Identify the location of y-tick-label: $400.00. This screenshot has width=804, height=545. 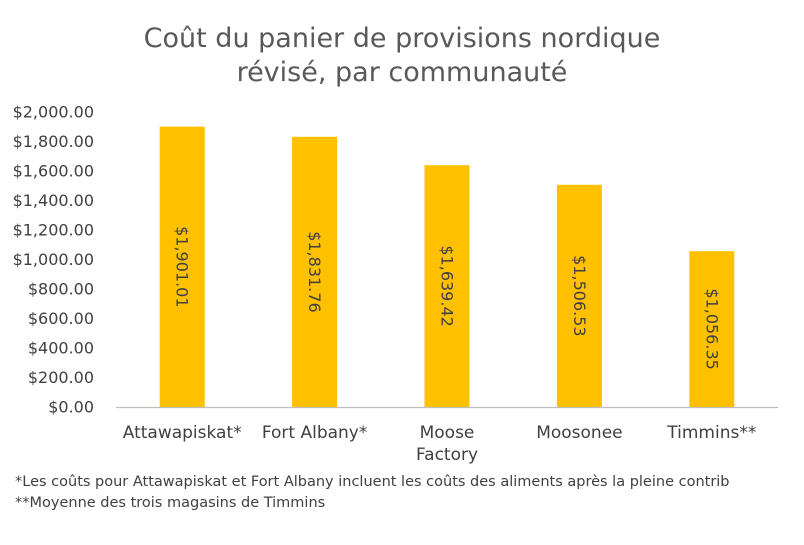
(61, 348).